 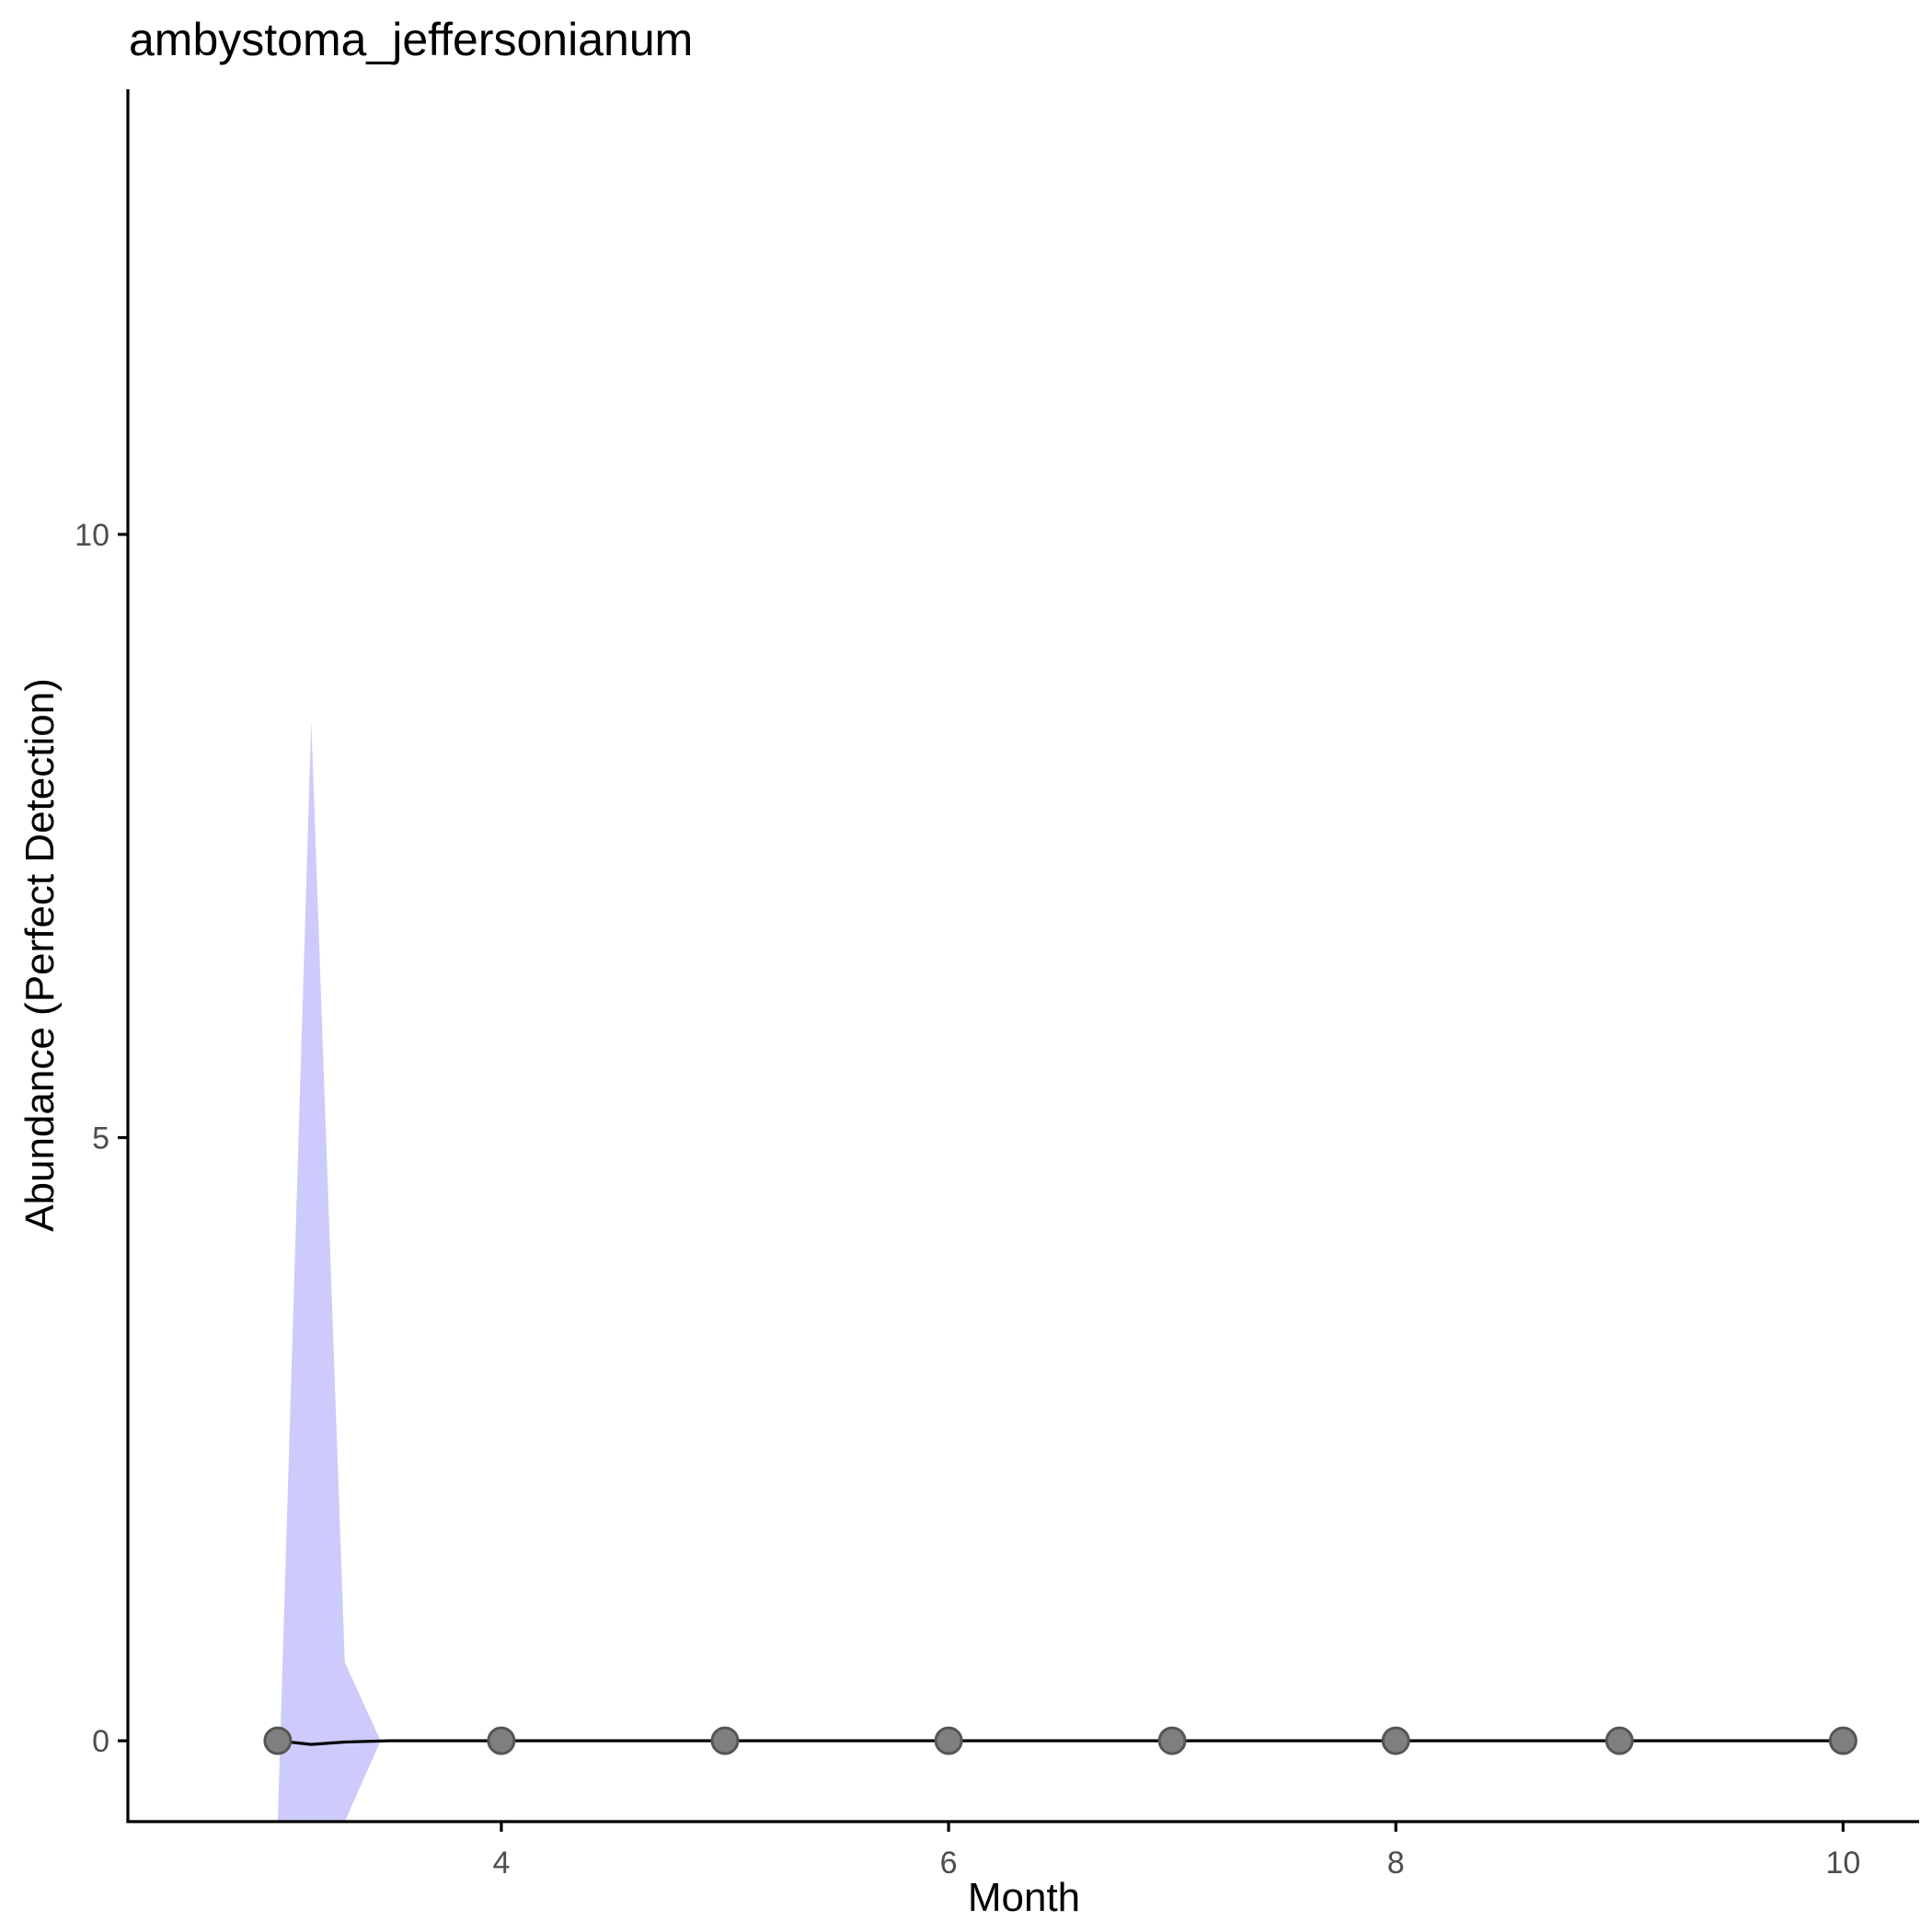 What do you see at coordinates (411, 39) in the screenshot?
I see `chart-title: ambystoma_jeffersonianum` at bounding box center [411, 39].